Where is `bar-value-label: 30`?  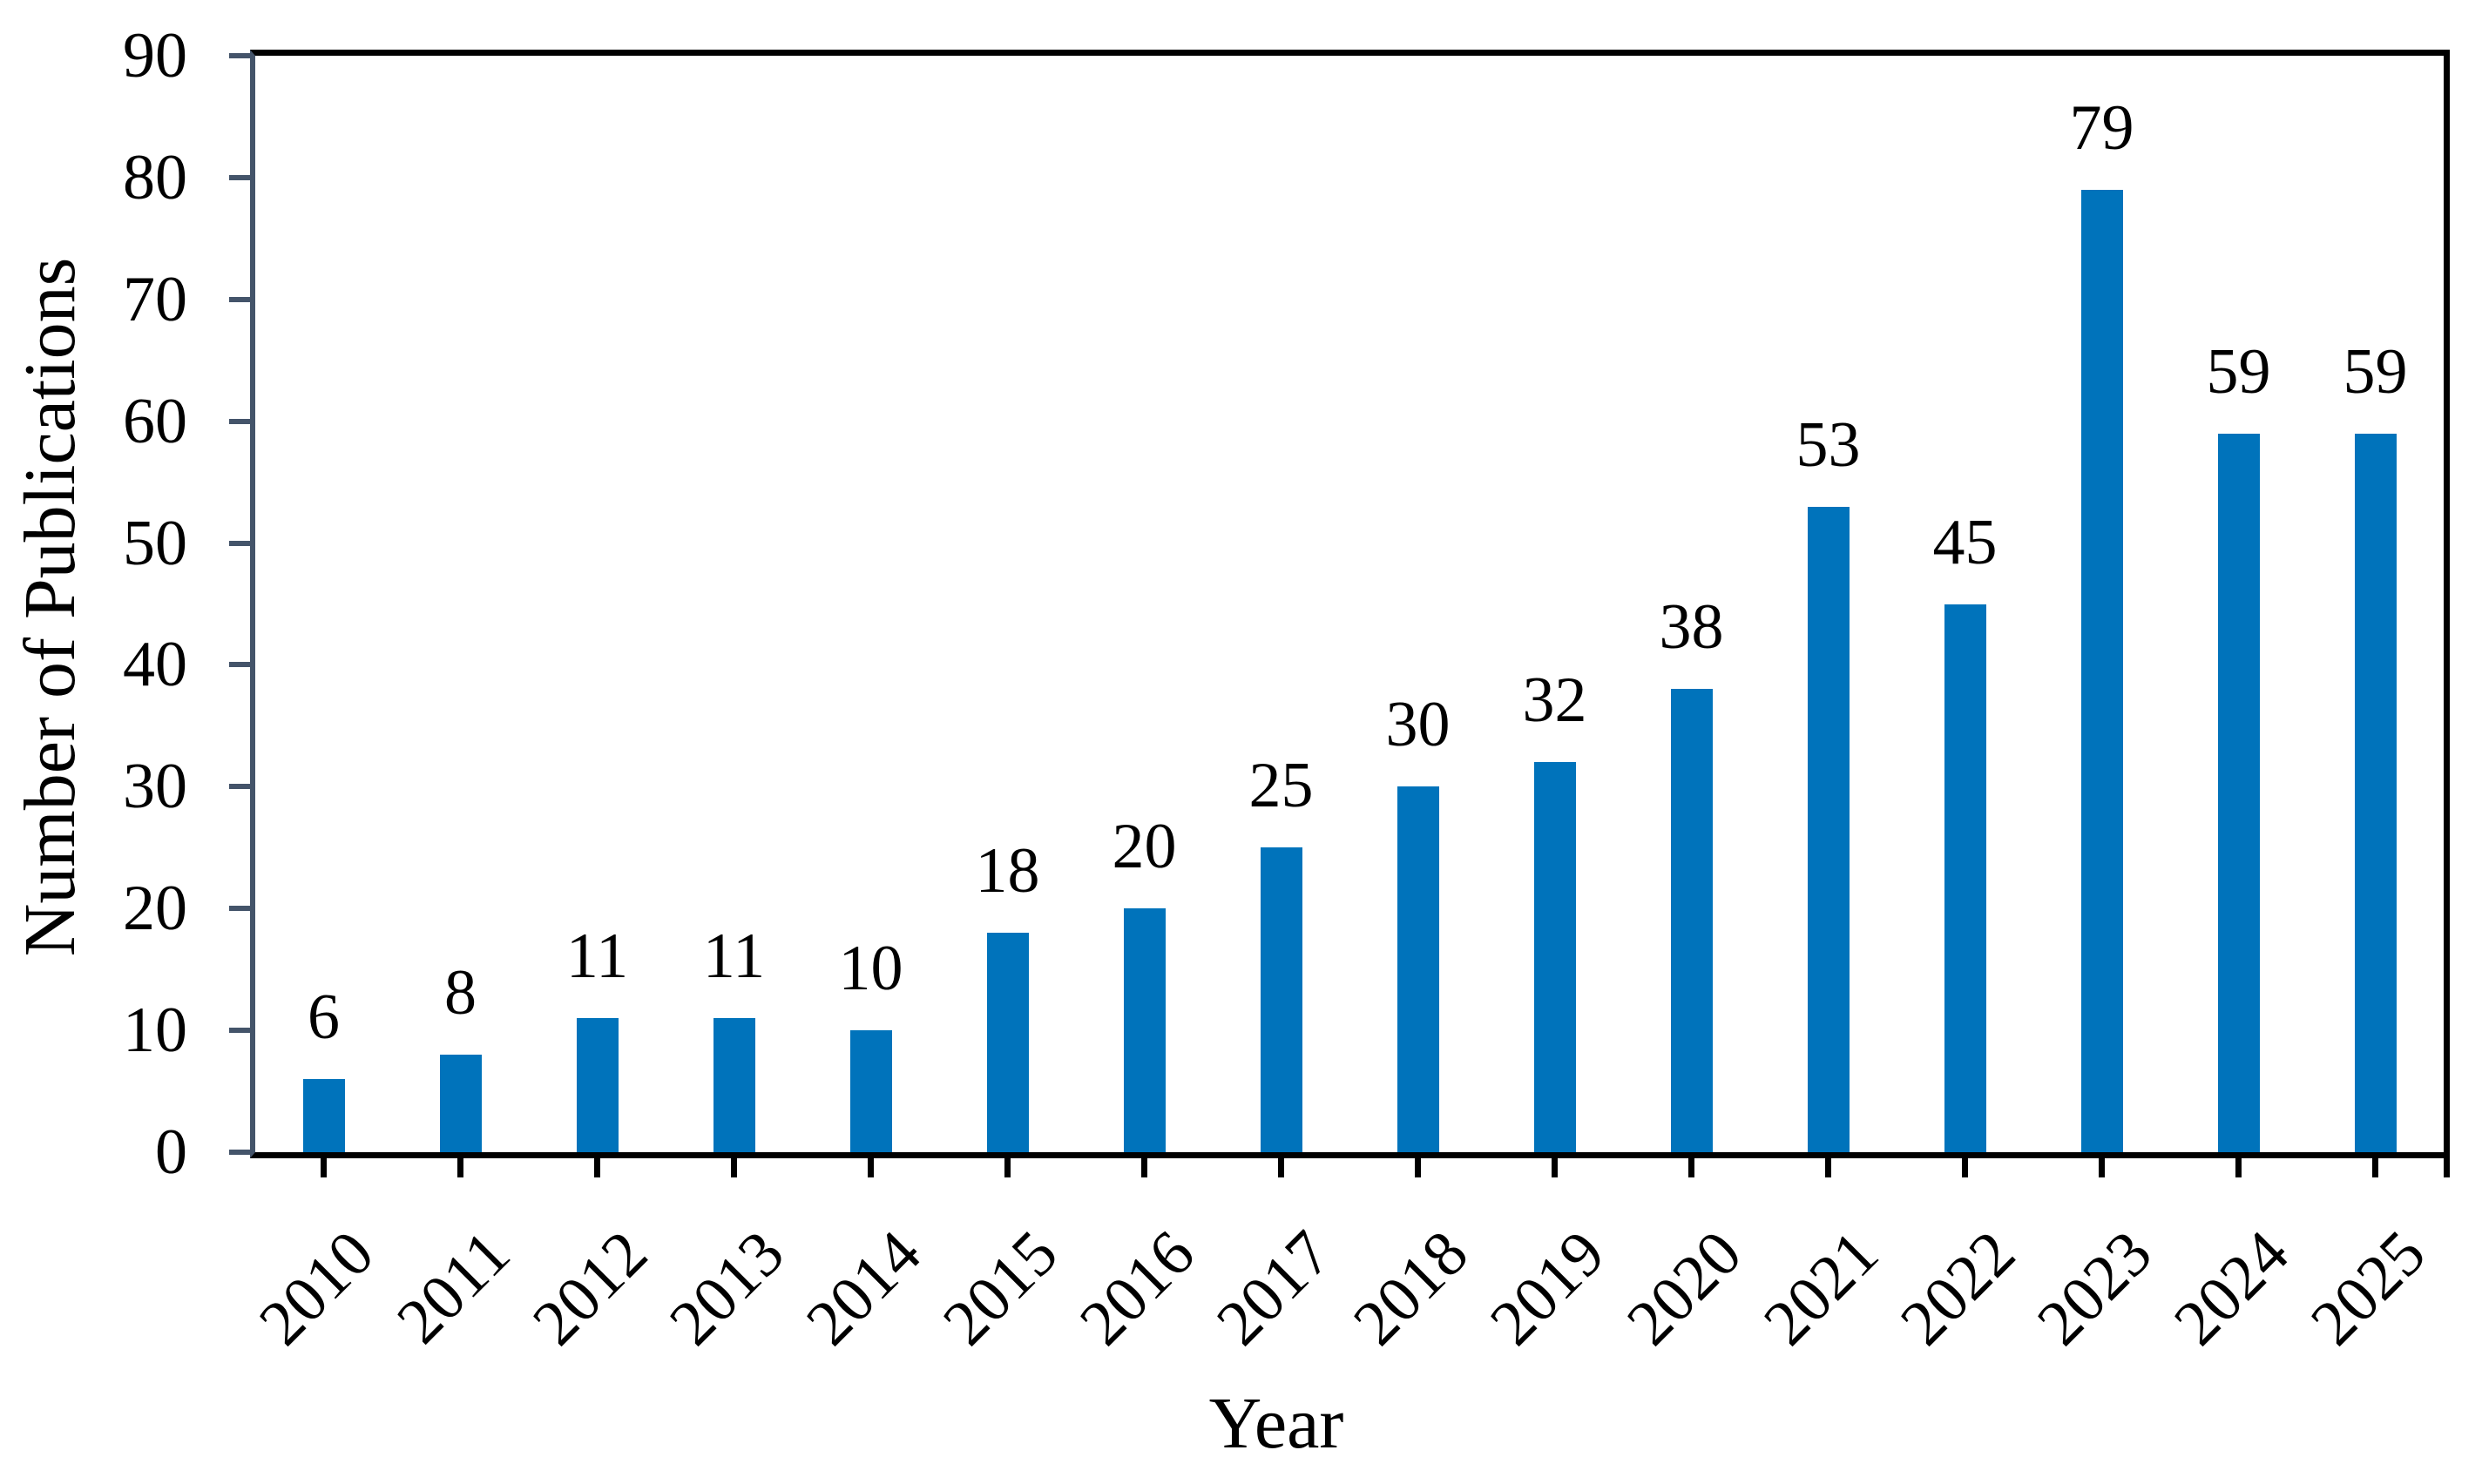 bar-value-label: 30 is located at coordinates (1418, 725).